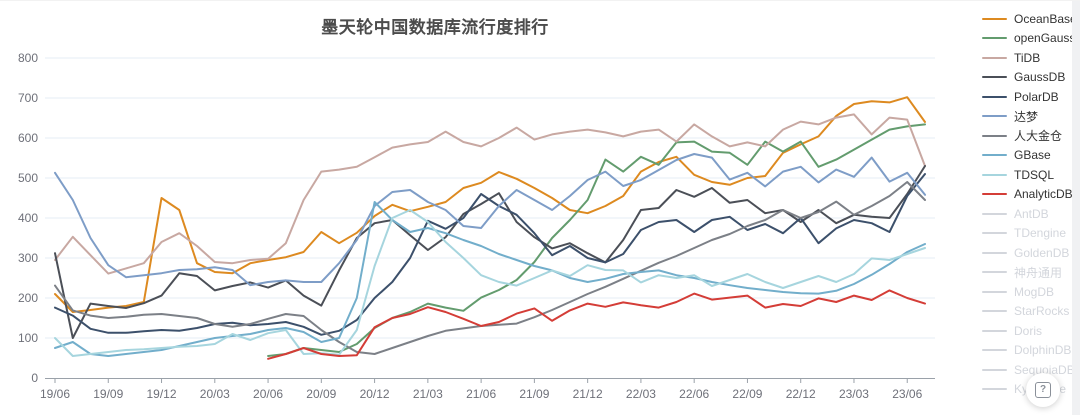  What do you see at coordinates (375, 394) in the screenshot?
I see `x-axis-label: 20/12` at bounding box center [375, 394].